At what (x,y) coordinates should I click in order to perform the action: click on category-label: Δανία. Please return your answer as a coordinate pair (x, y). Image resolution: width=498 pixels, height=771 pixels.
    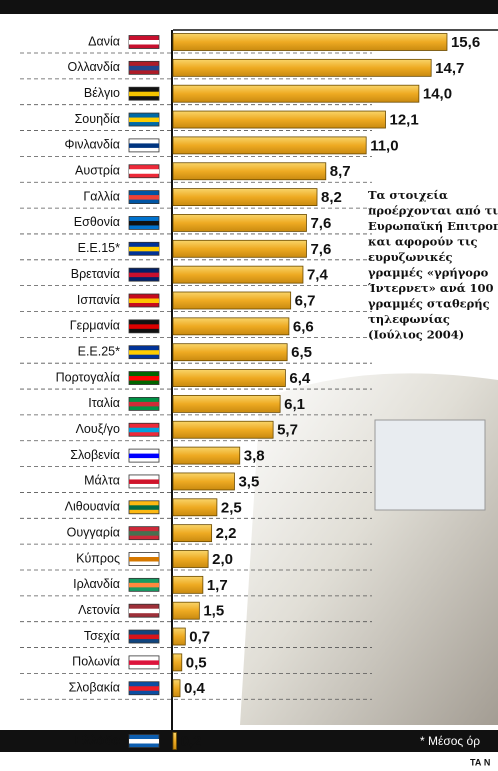
    Looking at the image, I should click on (104, 41).